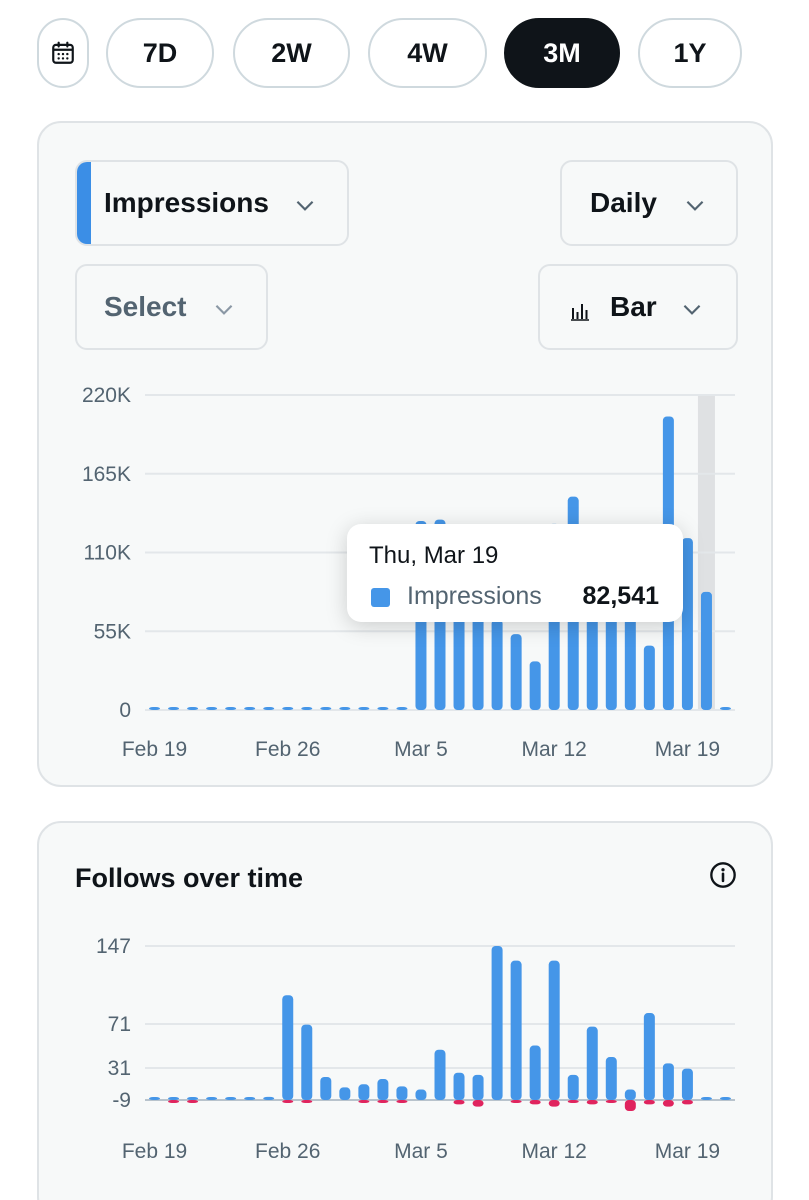 This screenshot has width=809, height=1200. I want to click on x-tick-label: Mar 19, so click(687, 749).